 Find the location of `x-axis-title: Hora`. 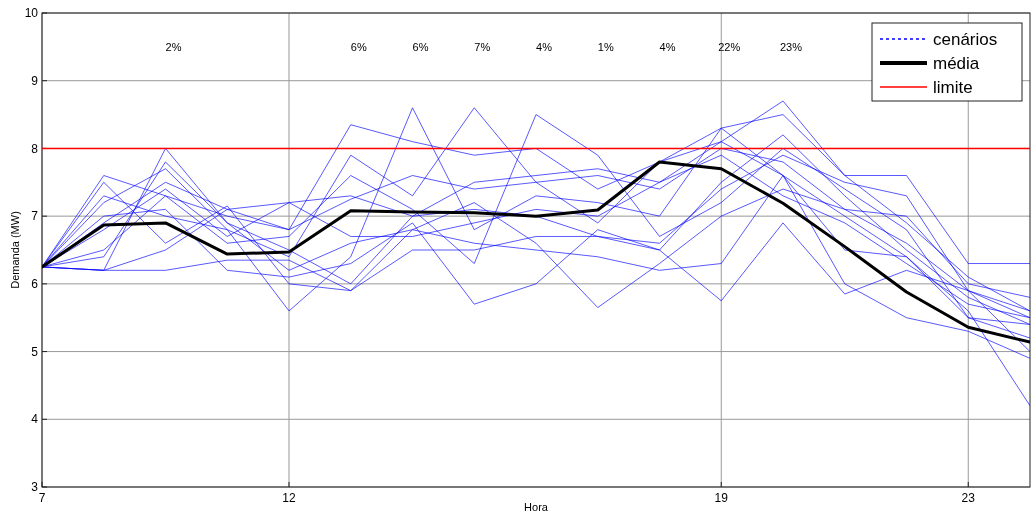

x-axis-title: Hora is located at coordinates (536, 507).